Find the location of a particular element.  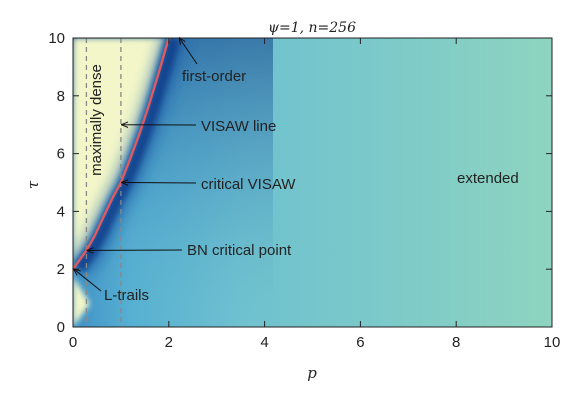

extended-label: extended is located at coordinates (488, 178).